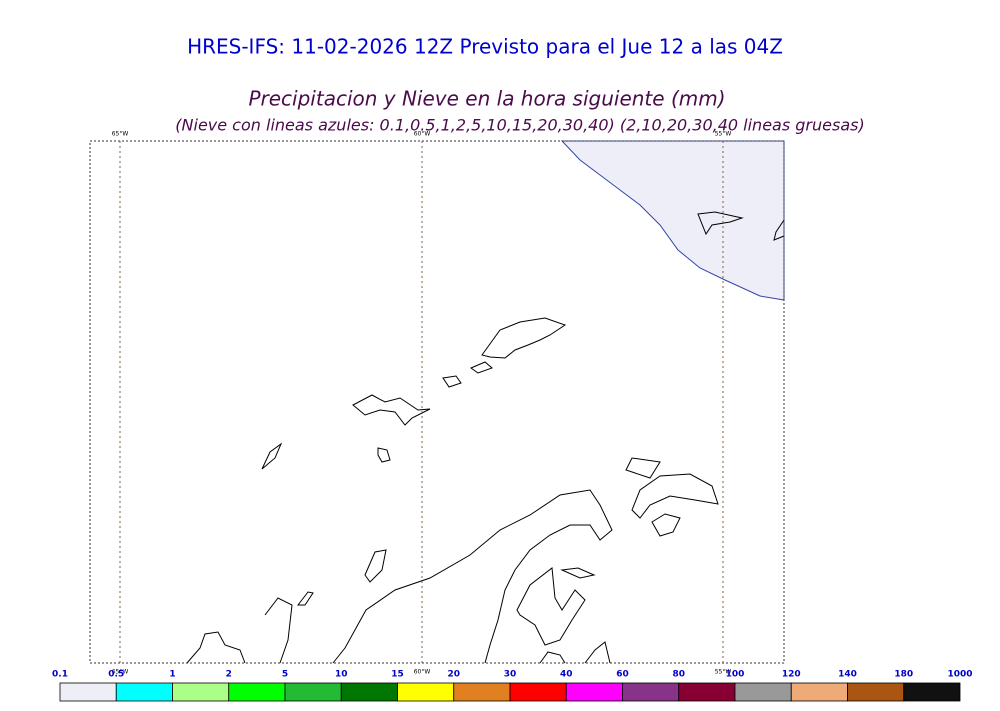 Image resolution: width=1000 pixels, height=711 pixels. I want to click on colorbar-label: 1000, so click(959, 675).